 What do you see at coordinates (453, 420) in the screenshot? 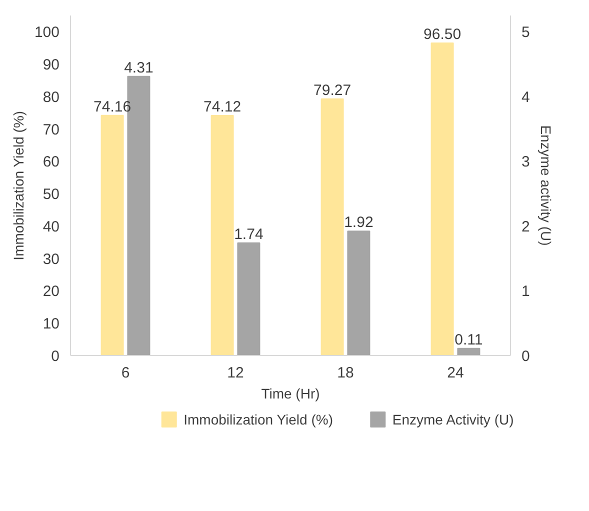
I see `legend-label: Enzyme Activity (U)` at bounding box center [453, 420].